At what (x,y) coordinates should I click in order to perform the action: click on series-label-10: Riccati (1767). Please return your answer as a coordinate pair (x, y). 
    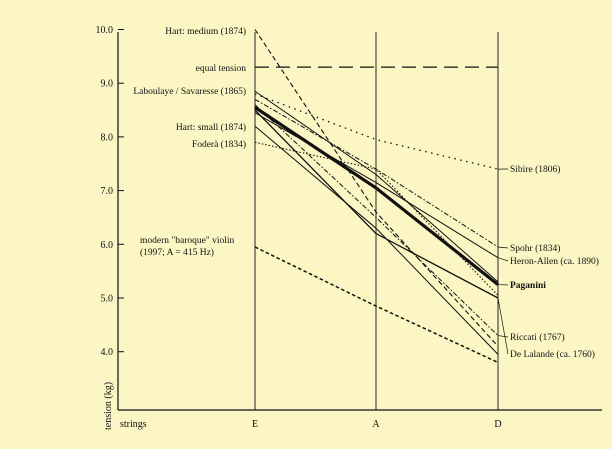
    Looking at the image, I should click on (537, 337).